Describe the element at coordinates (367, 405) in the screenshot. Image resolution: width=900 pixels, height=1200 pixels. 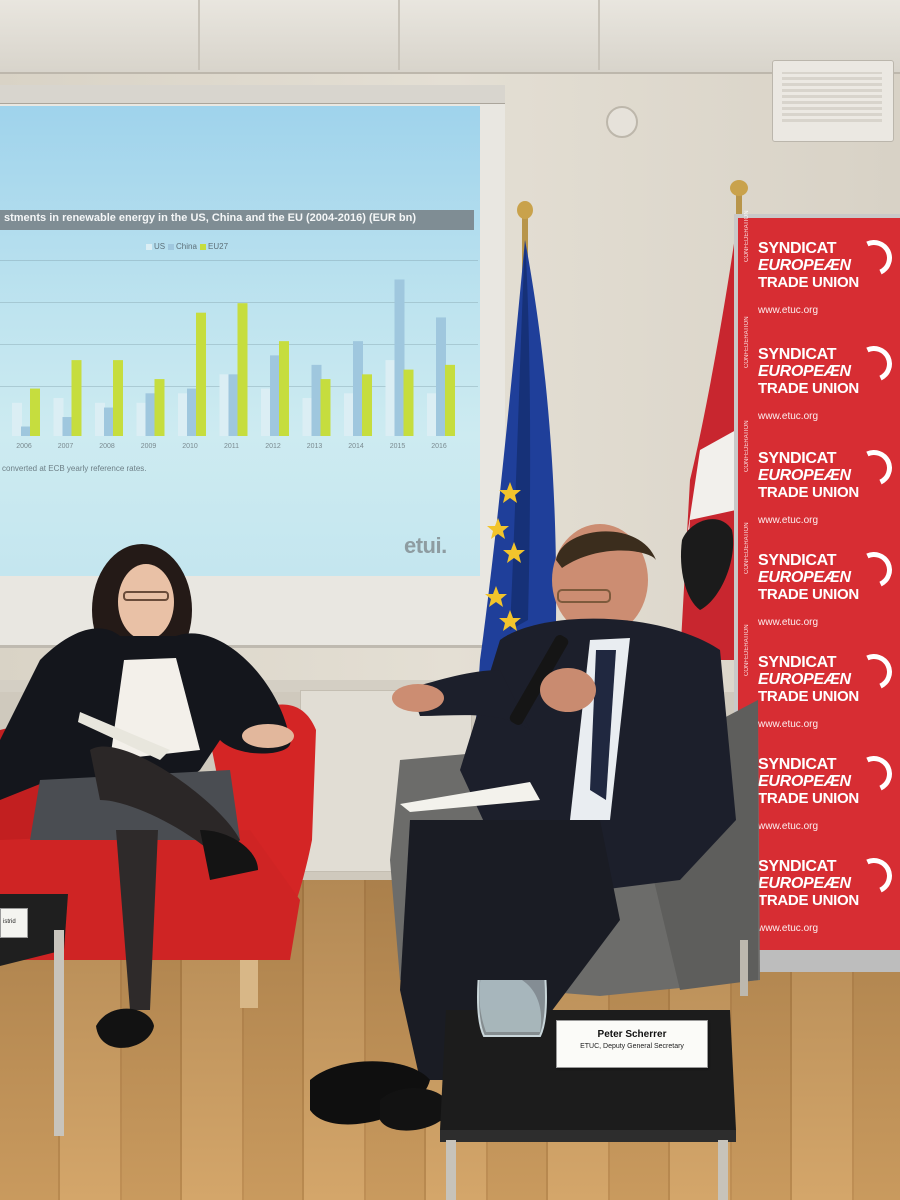
I see `bar-eu27-2014` at that location.